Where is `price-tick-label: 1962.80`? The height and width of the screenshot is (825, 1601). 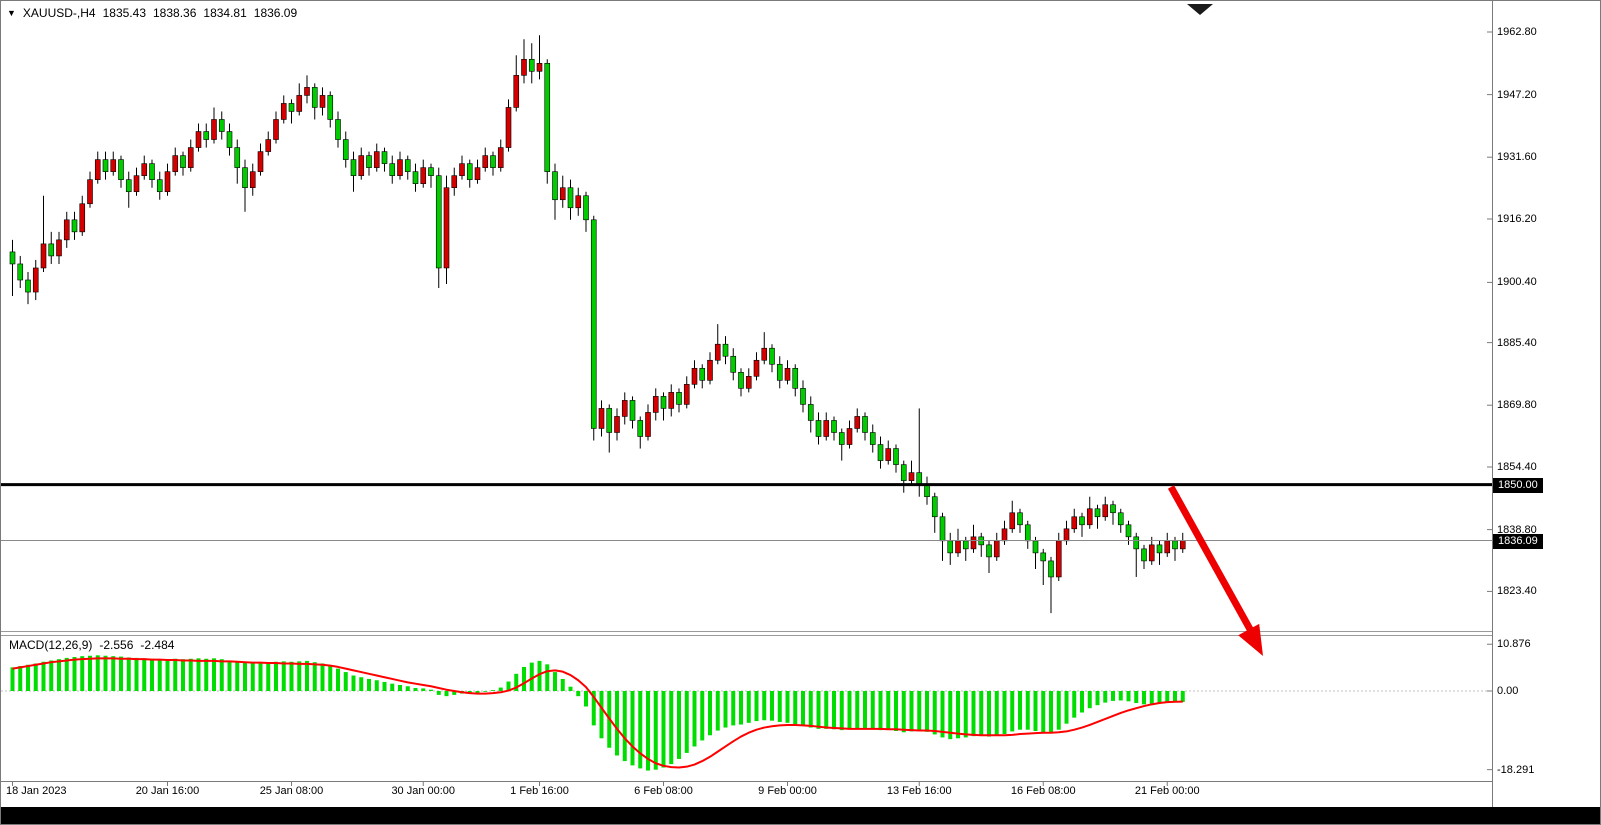 price-tick-label: 1962.80 is located at coordinates (1517, 32).